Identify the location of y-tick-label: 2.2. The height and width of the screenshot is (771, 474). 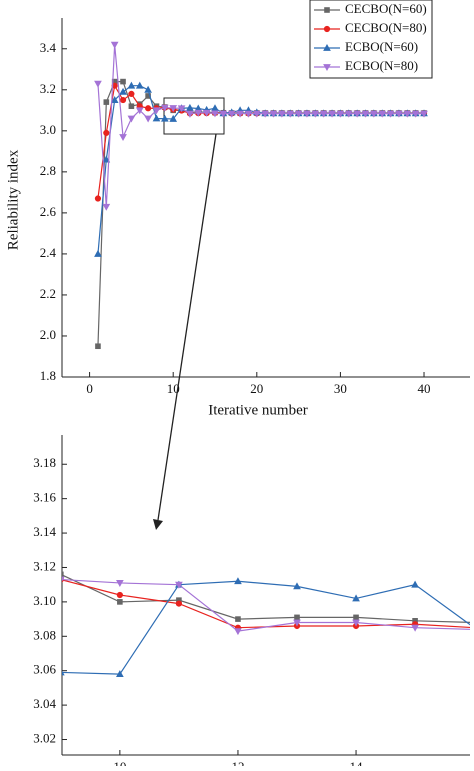
(48, 293).